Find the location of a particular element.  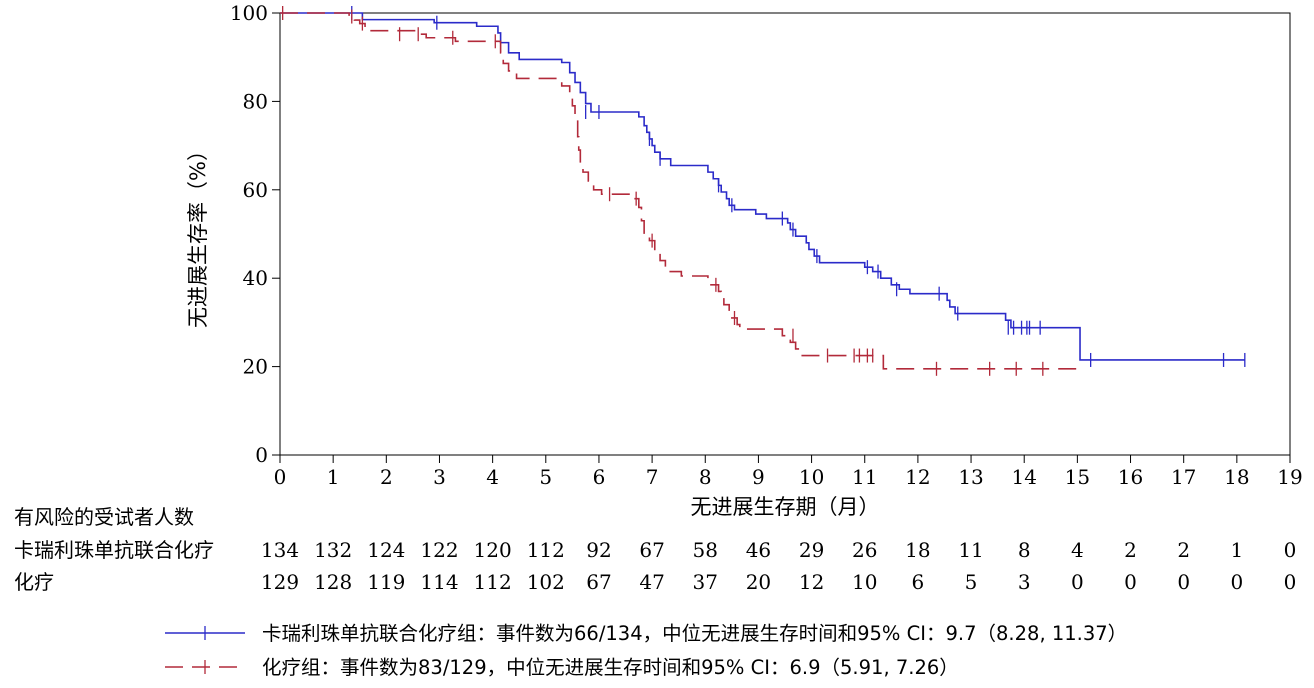

x-tick-label: 12 is located at coordinates (917, 477).